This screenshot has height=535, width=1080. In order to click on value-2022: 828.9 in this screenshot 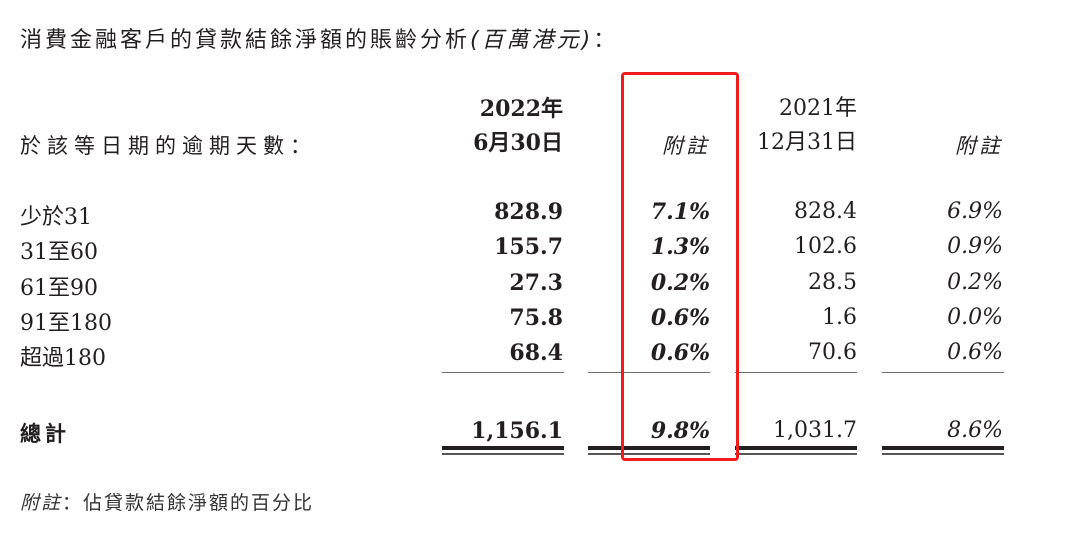, I will do `click(528, 212)`.